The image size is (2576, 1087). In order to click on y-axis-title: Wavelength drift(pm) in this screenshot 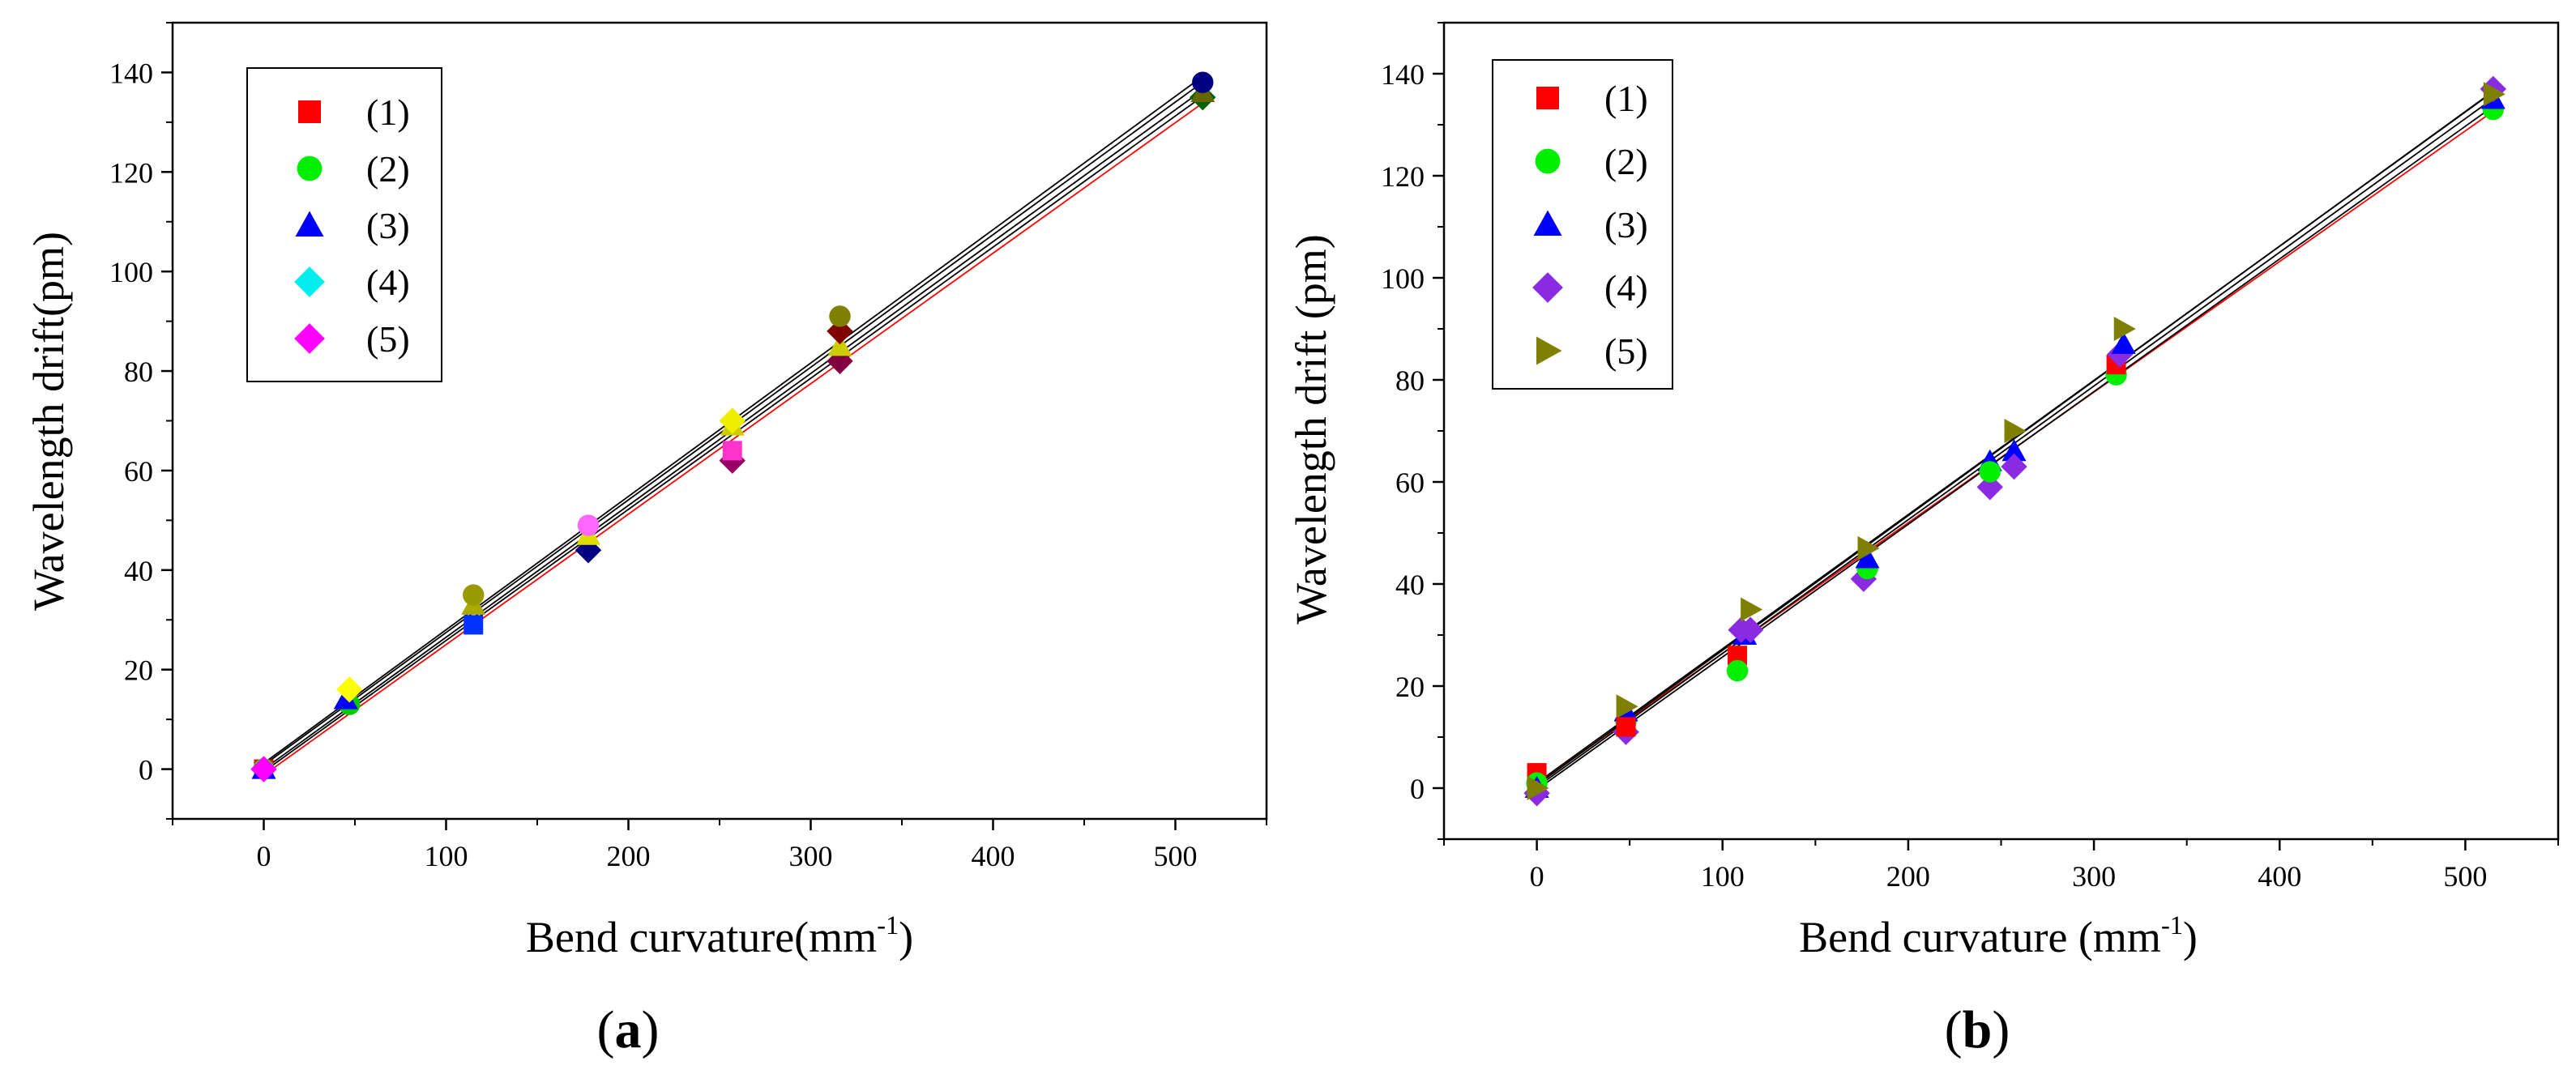, I will do `click(48, 421)`.